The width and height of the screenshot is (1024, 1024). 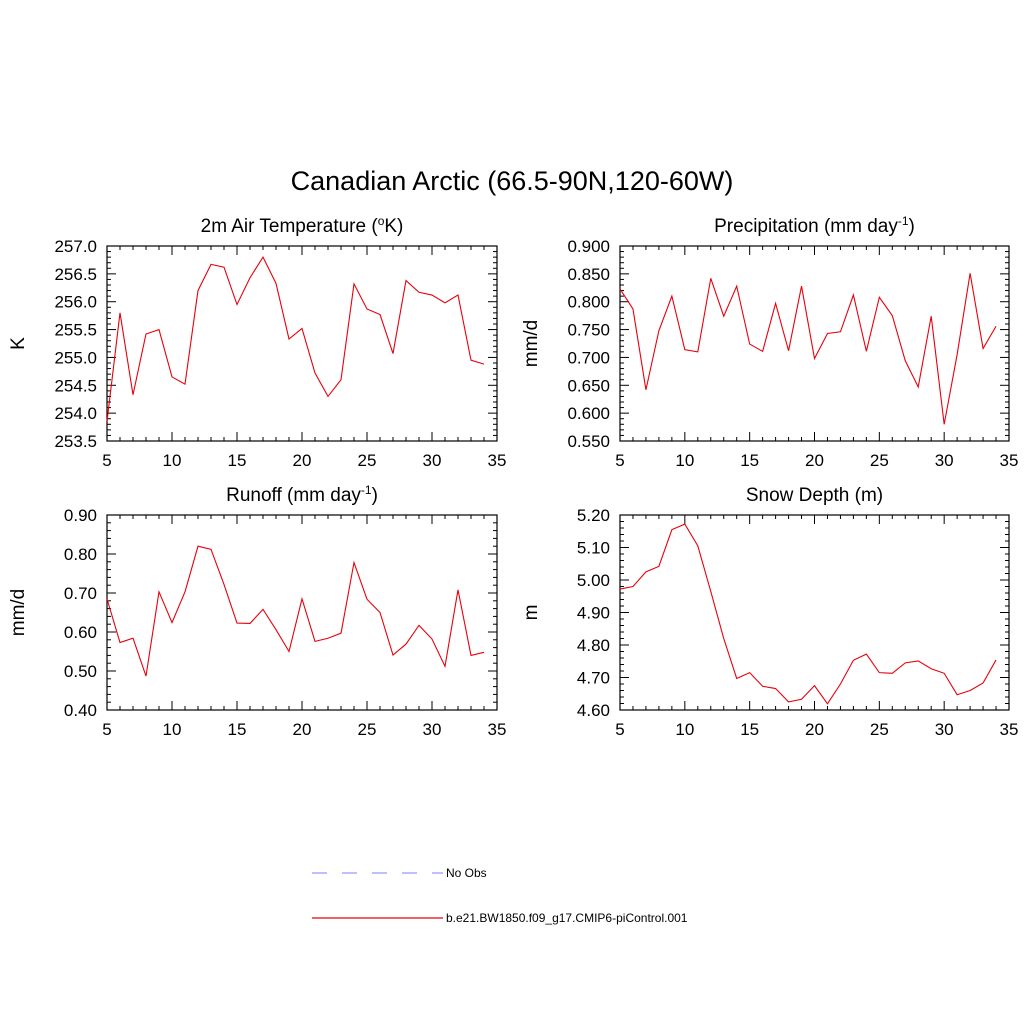 What do you see at coordinates (466, 873) in the screenshot?
I see `legend-label: No Obs` at bounding box center [466, 873].